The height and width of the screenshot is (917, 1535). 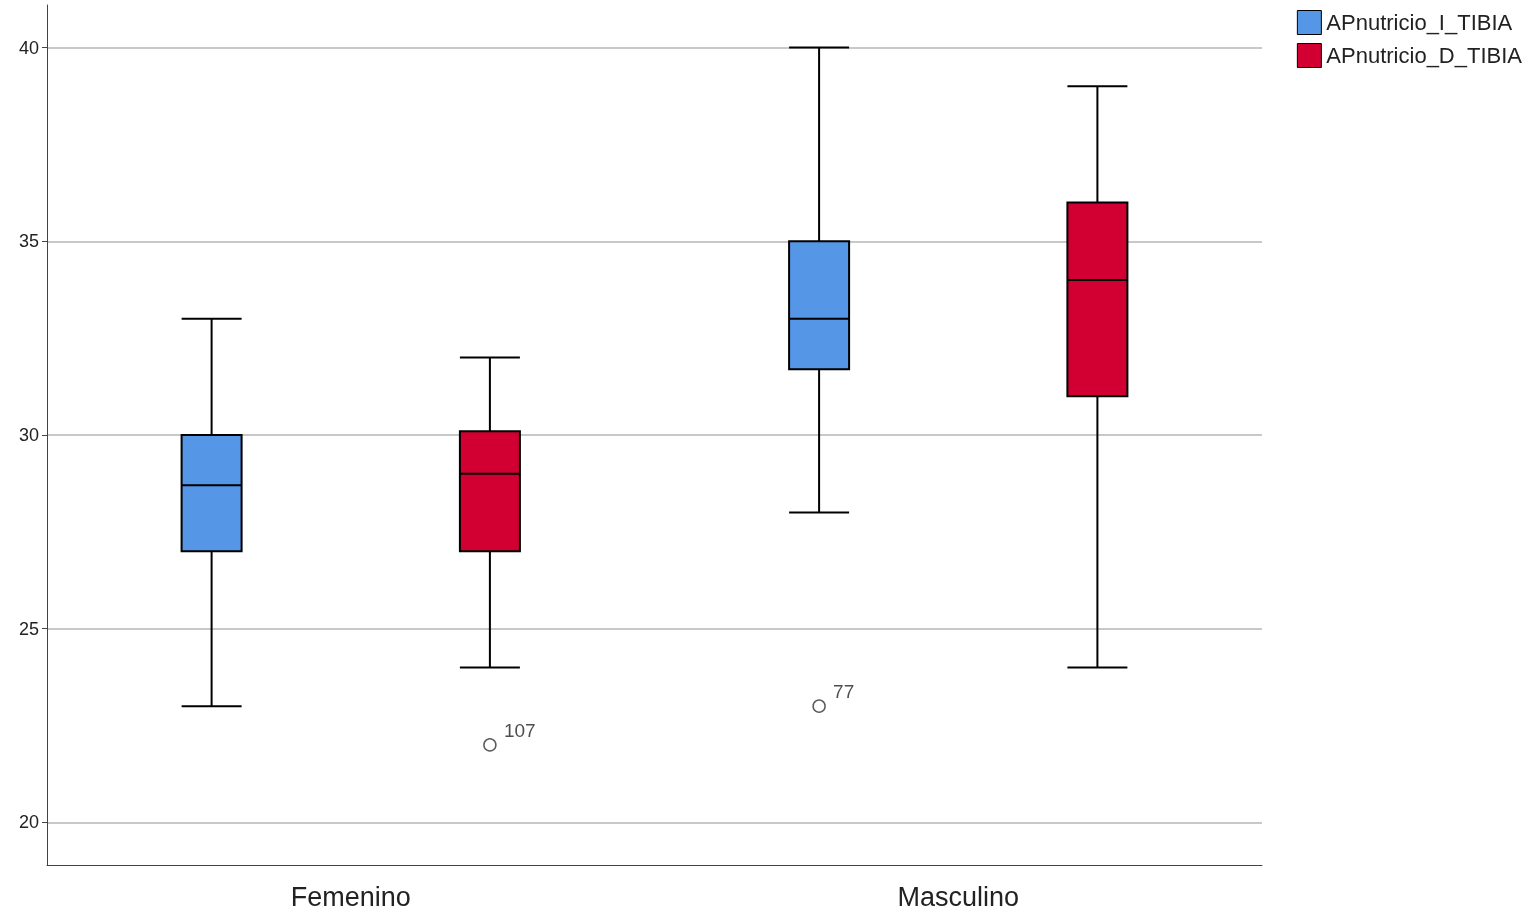 I want to click on legend-label: APnutricio_I_TIBIA, so click(x=1419, y=22).